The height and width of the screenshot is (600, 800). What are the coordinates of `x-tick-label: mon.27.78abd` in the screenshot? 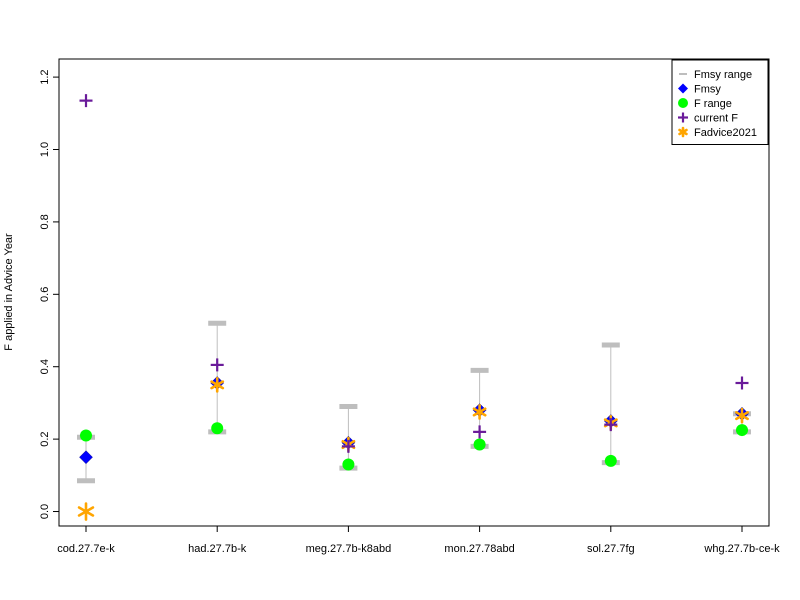 It's located at (479, 549).